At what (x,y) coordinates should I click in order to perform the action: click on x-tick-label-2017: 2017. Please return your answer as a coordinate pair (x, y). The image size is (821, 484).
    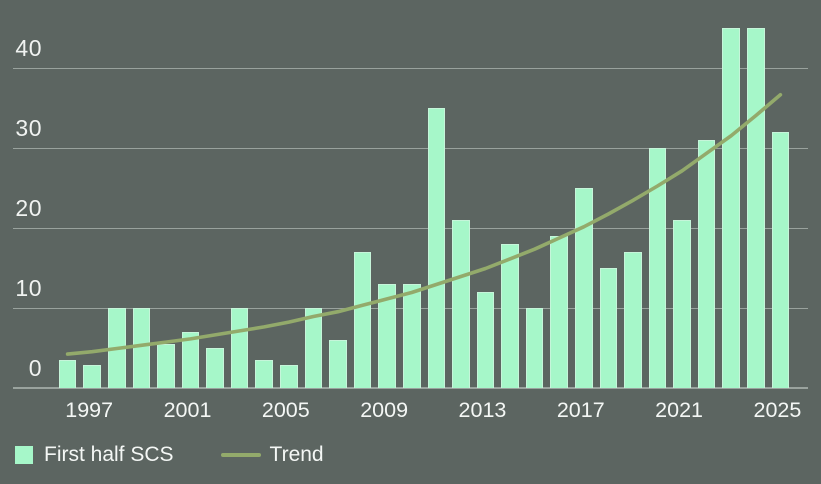
    Looking at the image, I should click on (580, 410).